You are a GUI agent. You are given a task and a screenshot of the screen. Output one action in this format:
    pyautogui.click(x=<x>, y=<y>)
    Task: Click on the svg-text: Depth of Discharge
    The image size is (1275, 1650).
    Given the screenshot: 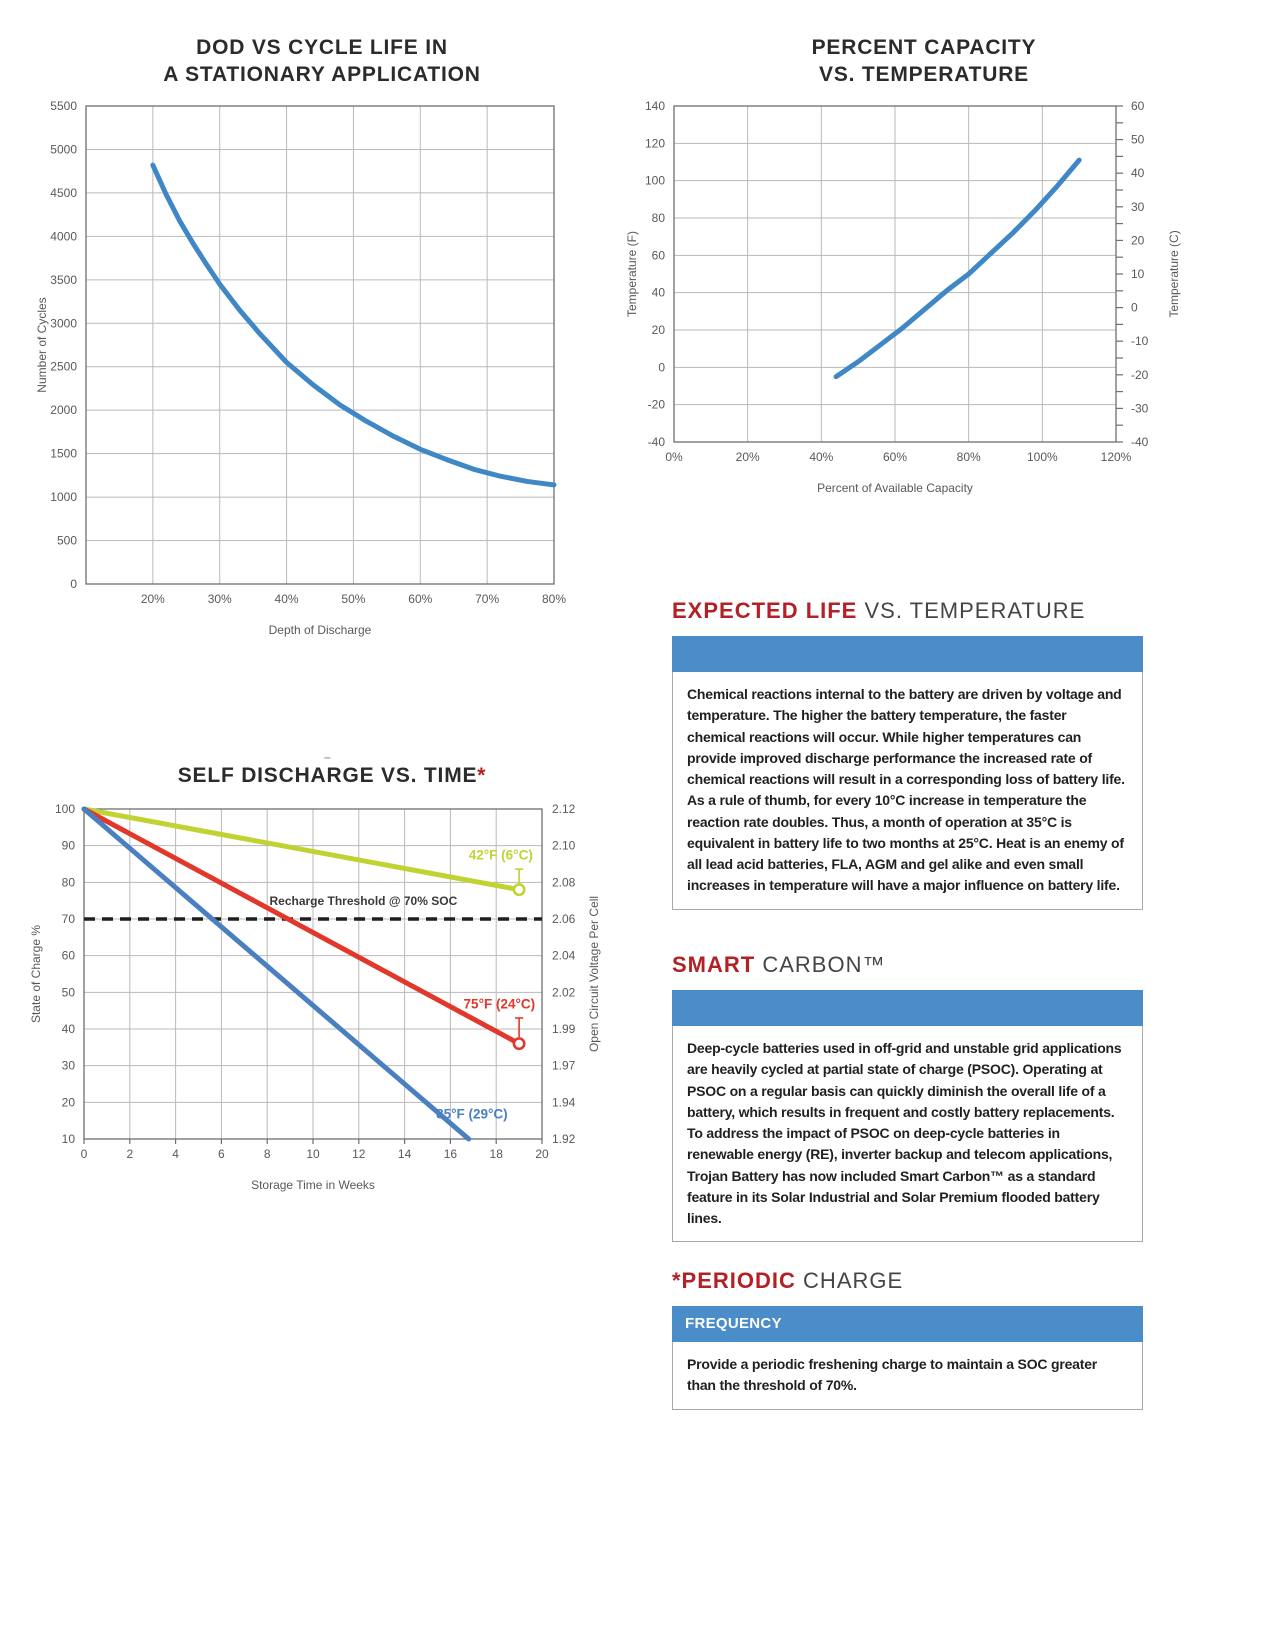 What is the action you would take?
    pyautogui.click(x=320, y=630)
    